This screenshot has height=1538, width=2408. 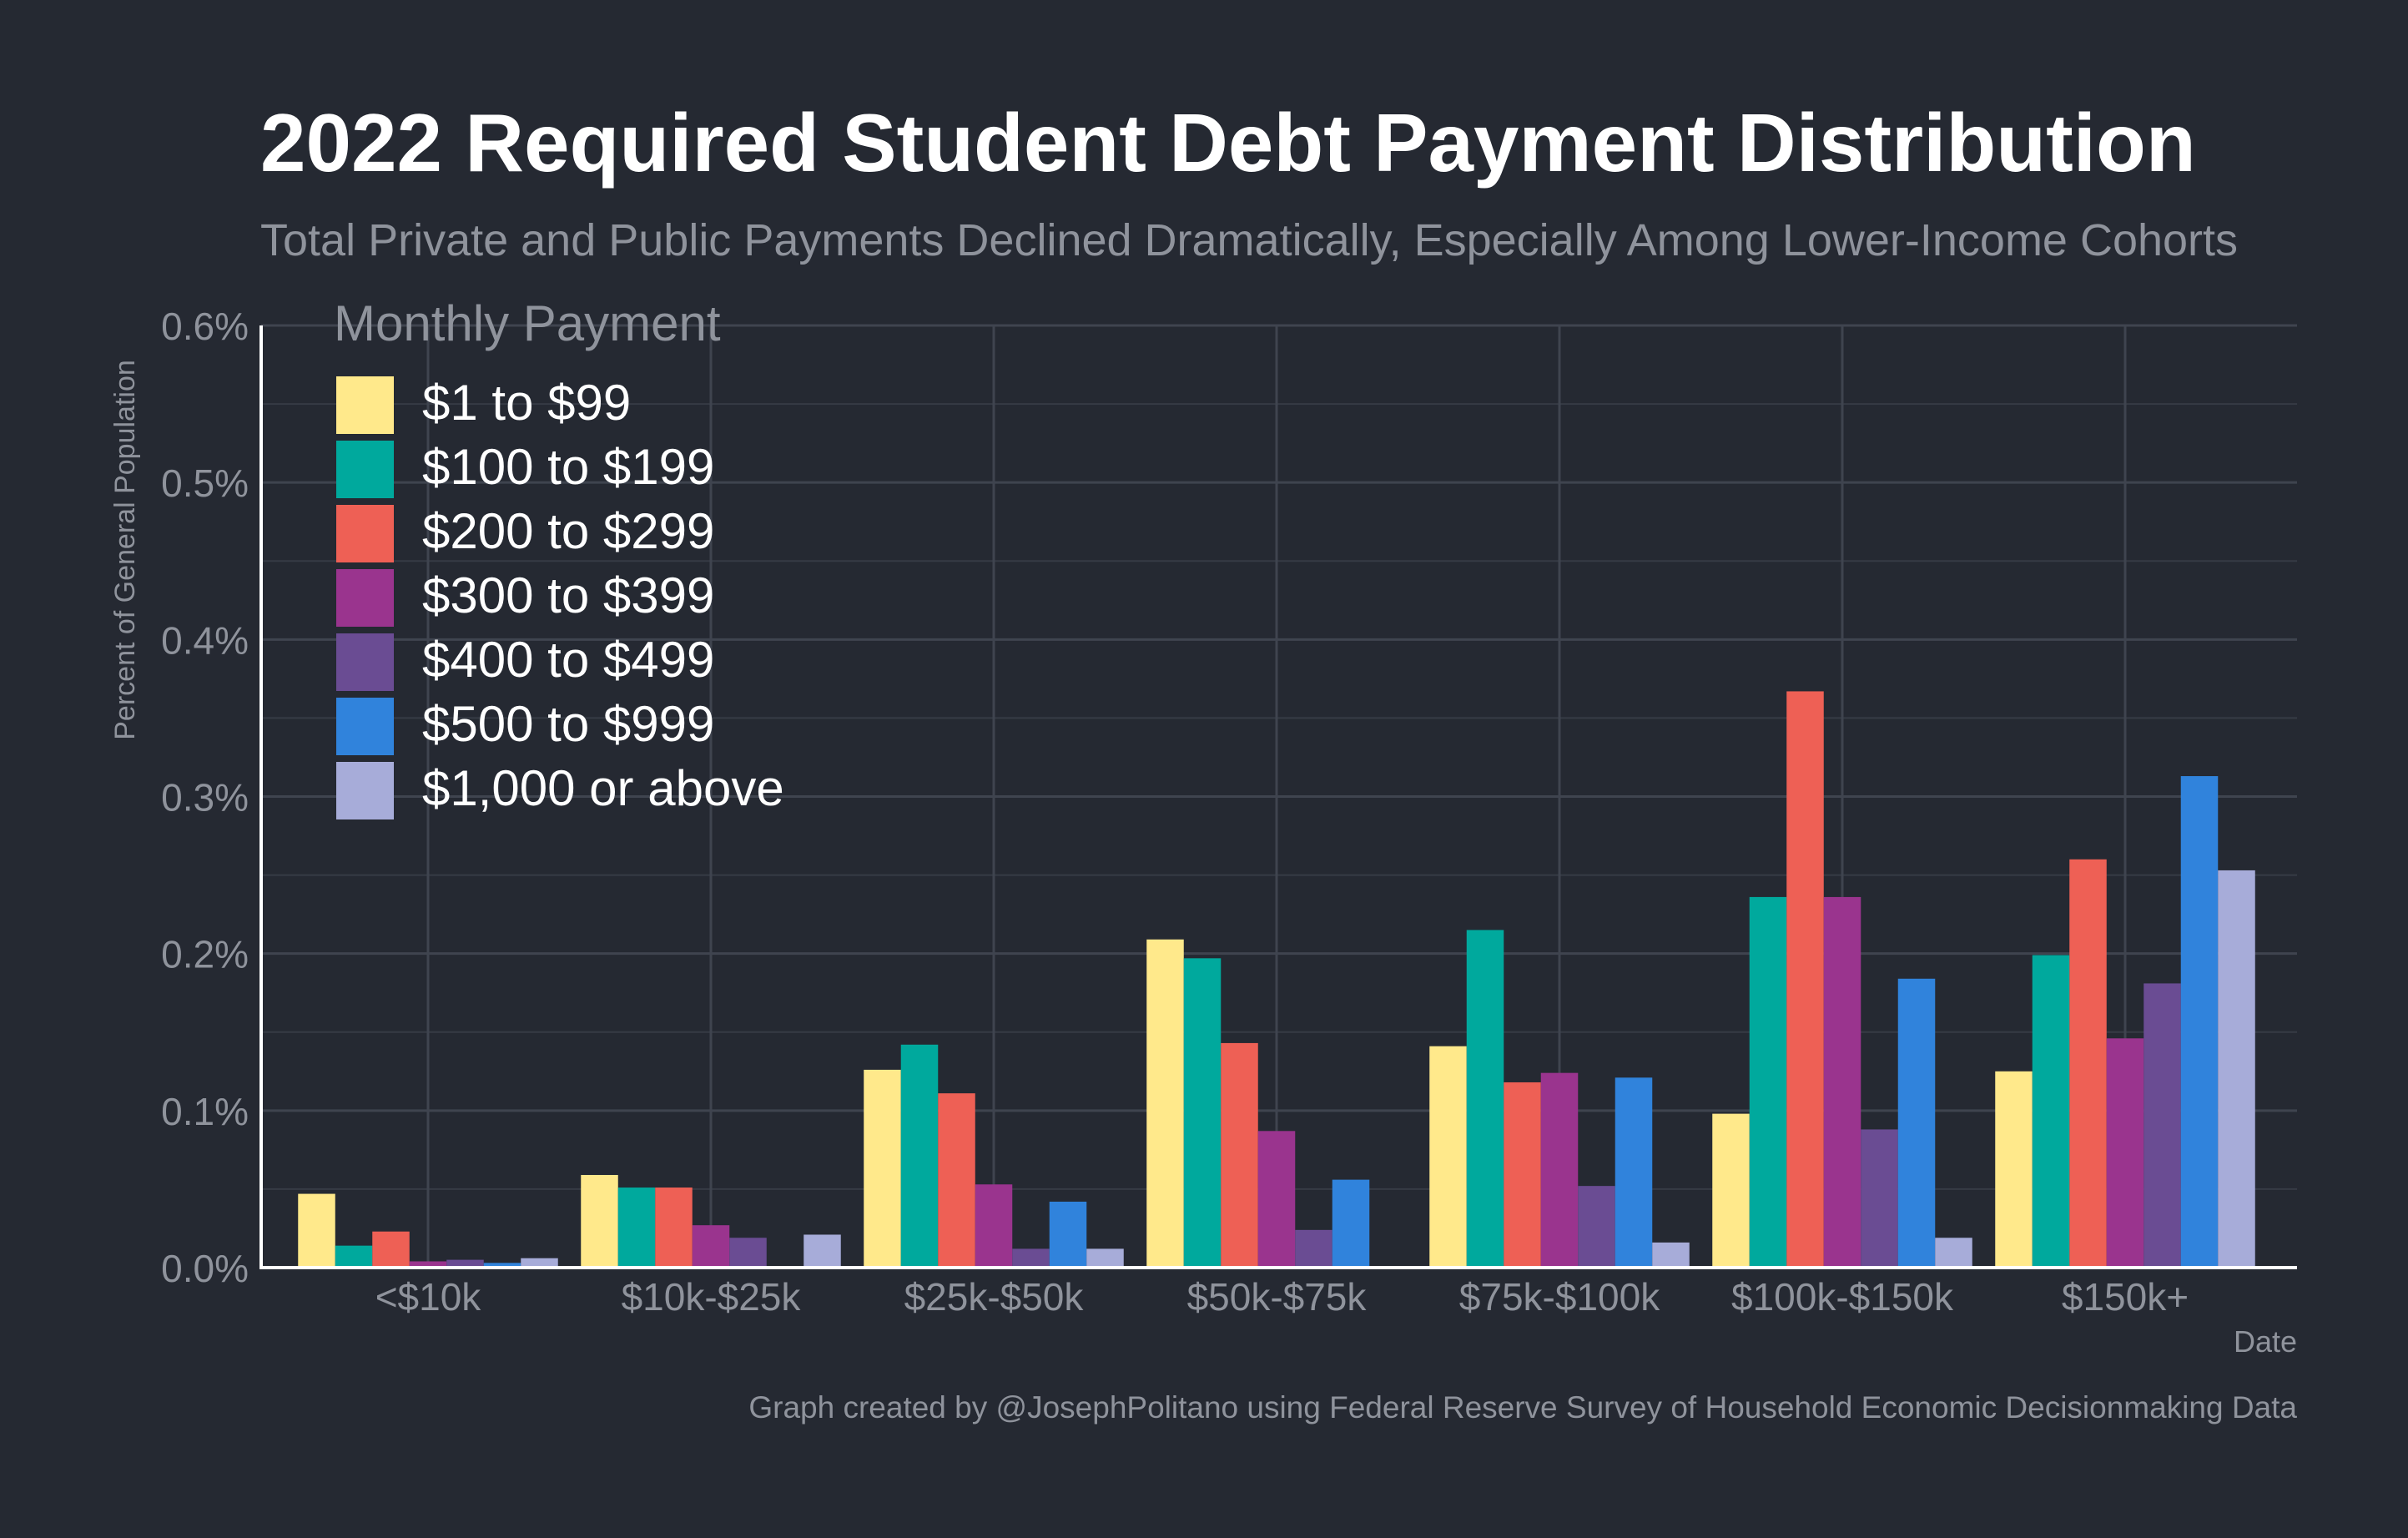 I want to click on y-tick-label: 0.6%, so click(x=205, y=326).